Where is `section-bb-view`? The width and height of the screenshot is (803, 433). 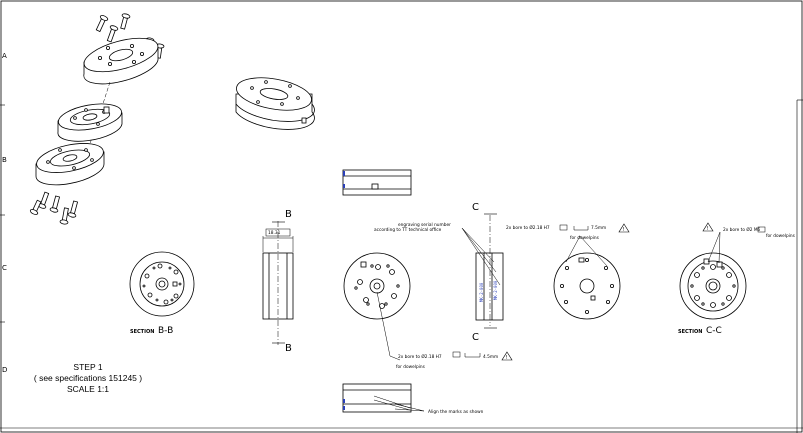
section-bb-view is located at coordinates (162, 284).